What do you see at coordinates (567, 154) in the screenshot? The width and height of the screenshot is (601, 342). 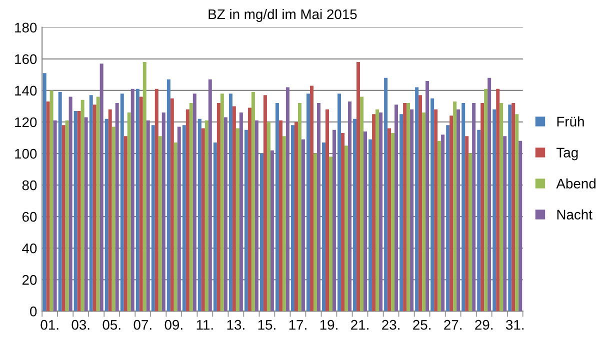 I see `legend-label: Tag` at bounding box center [567, 154].